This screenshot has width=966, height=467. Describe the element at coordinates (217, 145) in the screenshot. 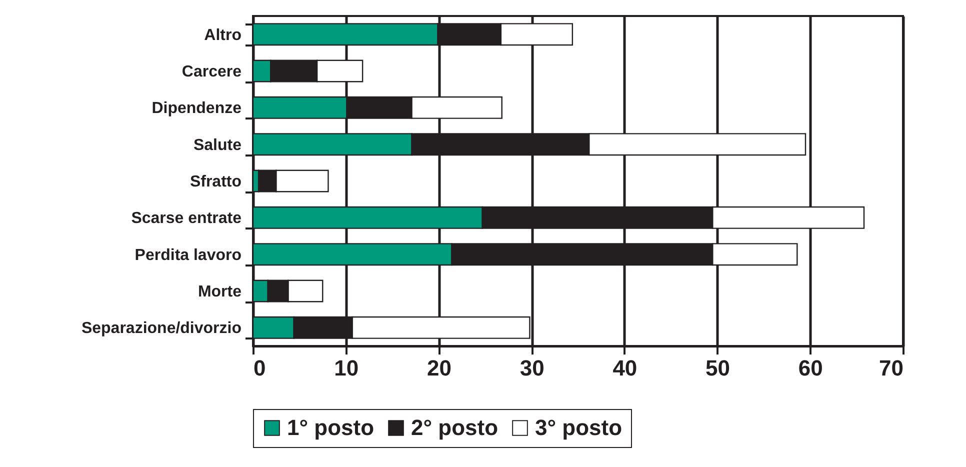

I see `y-tick-label: Salute` at that location.